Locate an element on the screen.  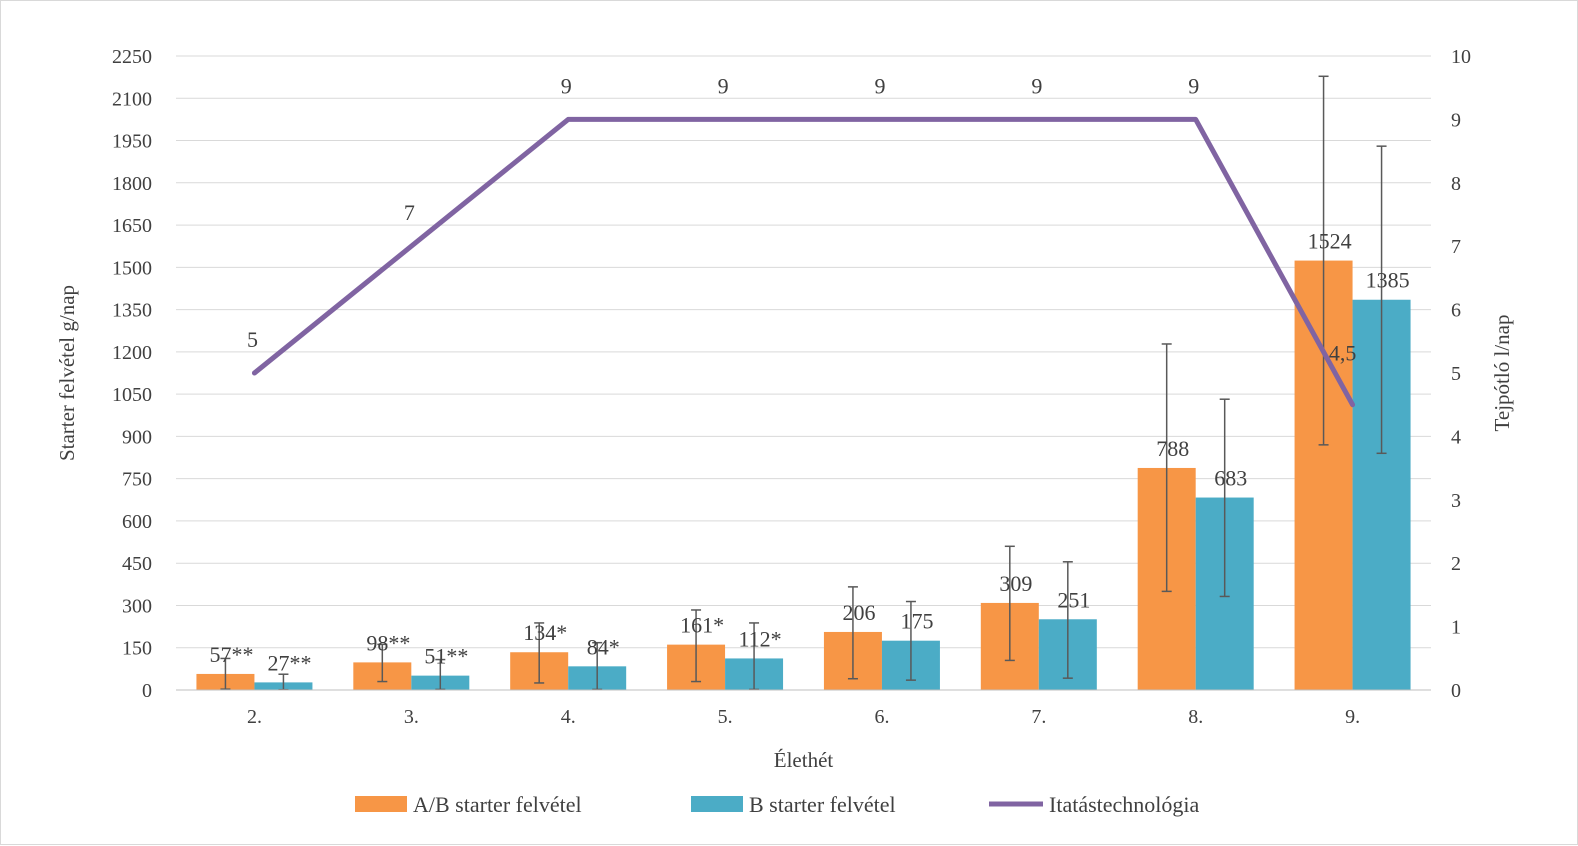
y-tick-label: 900 is located at coordinates (137, 437).